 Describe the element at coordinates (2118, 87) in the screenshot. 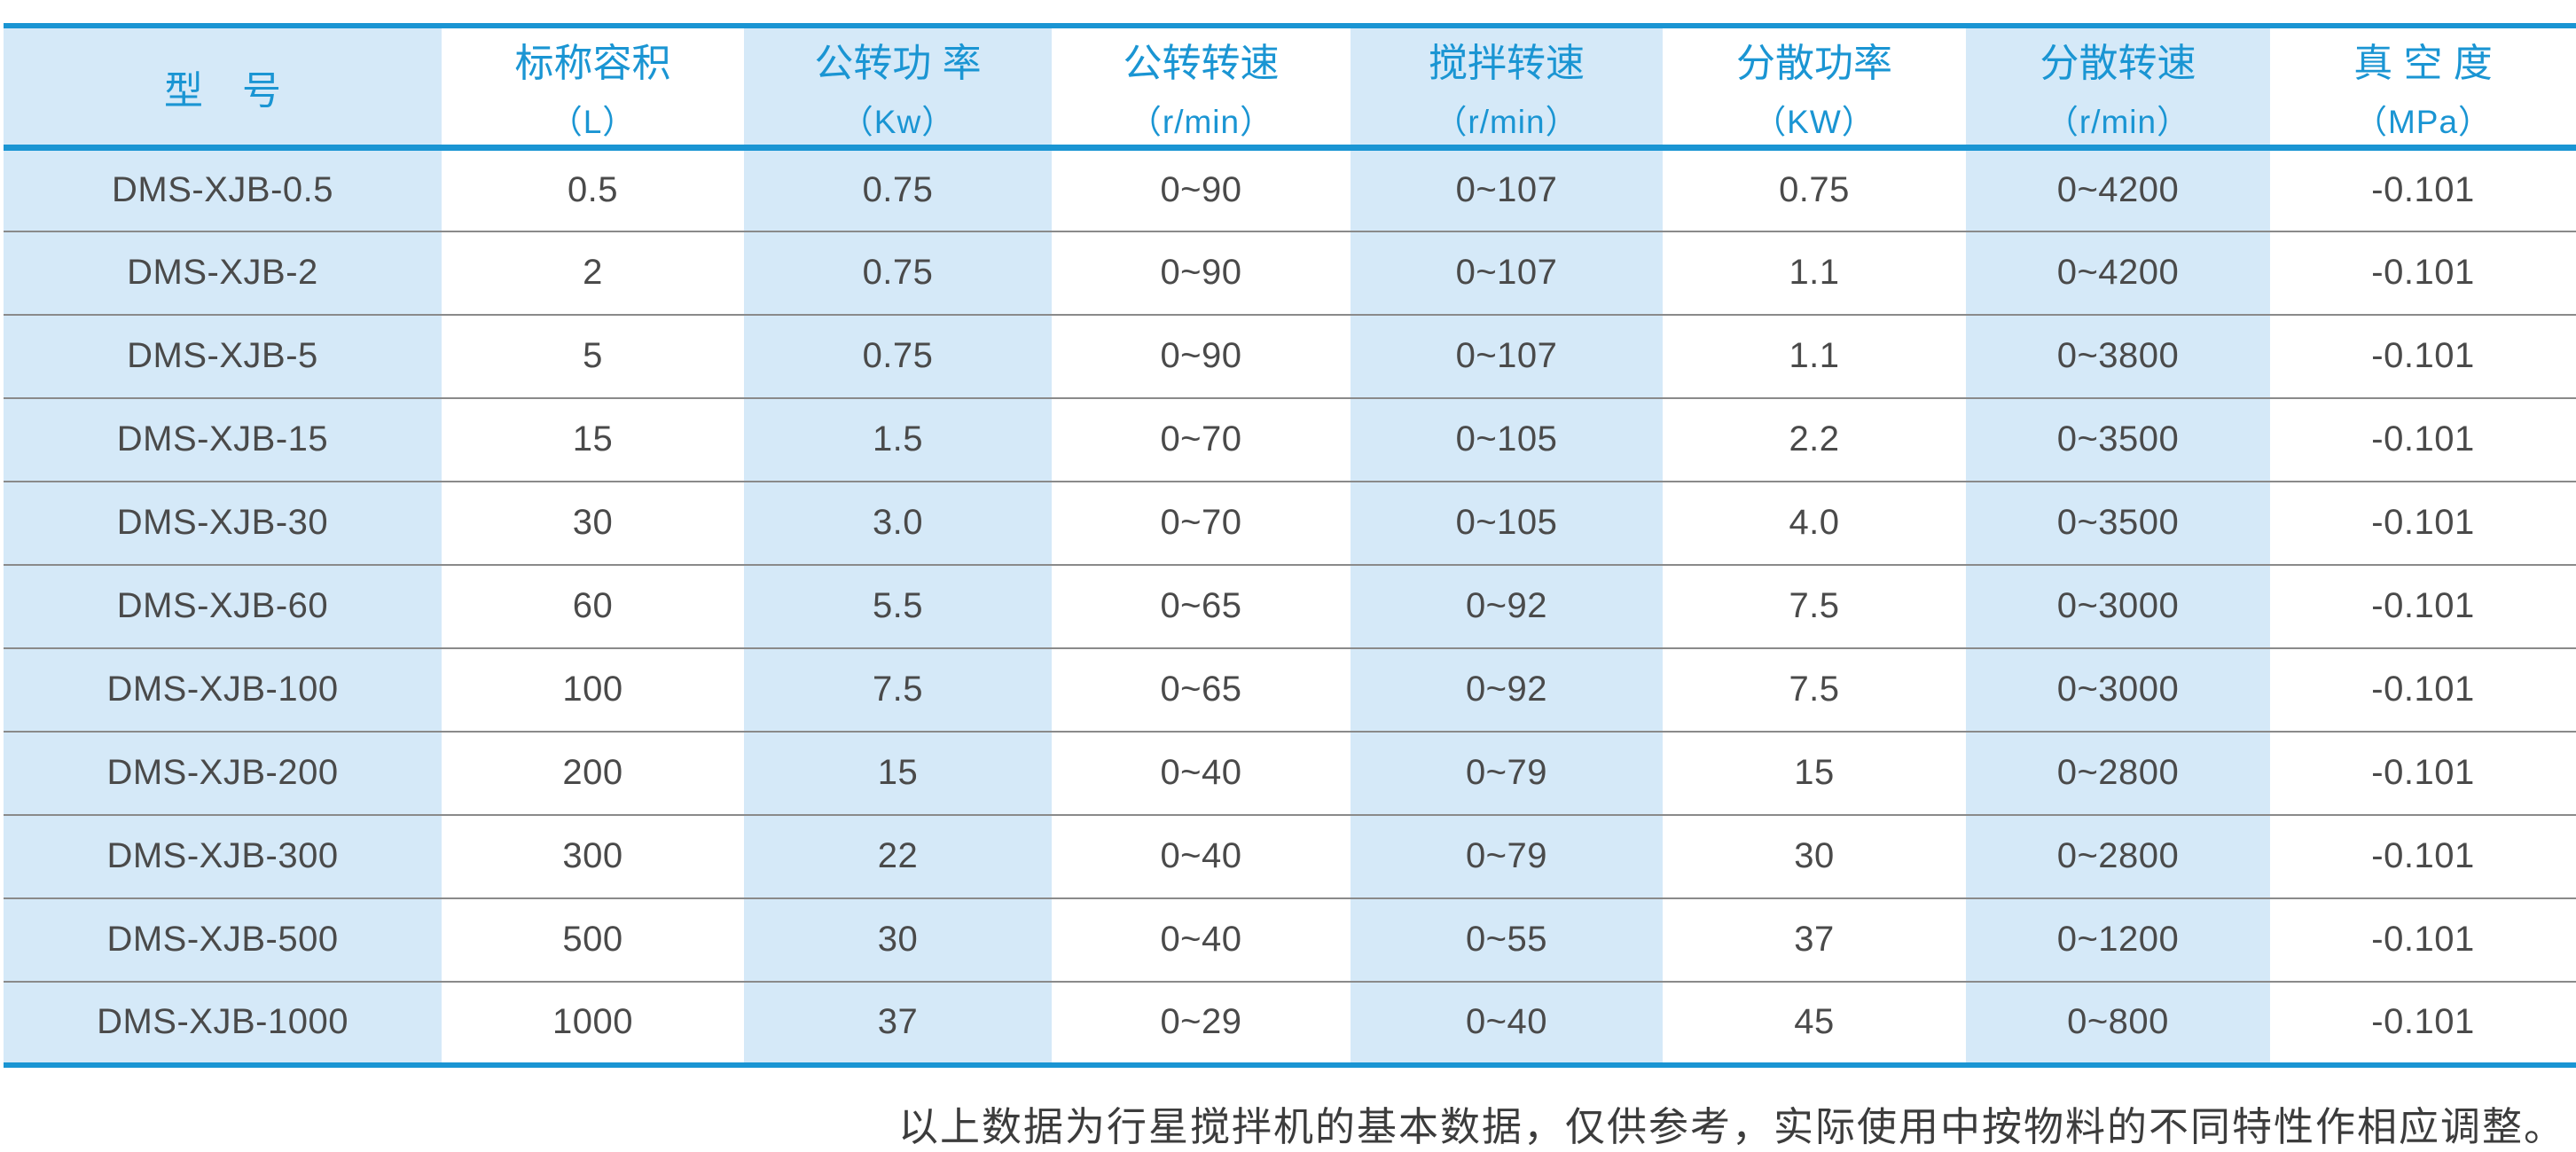

I see `column-header-6: 分散转速 （r/min）` at that location.